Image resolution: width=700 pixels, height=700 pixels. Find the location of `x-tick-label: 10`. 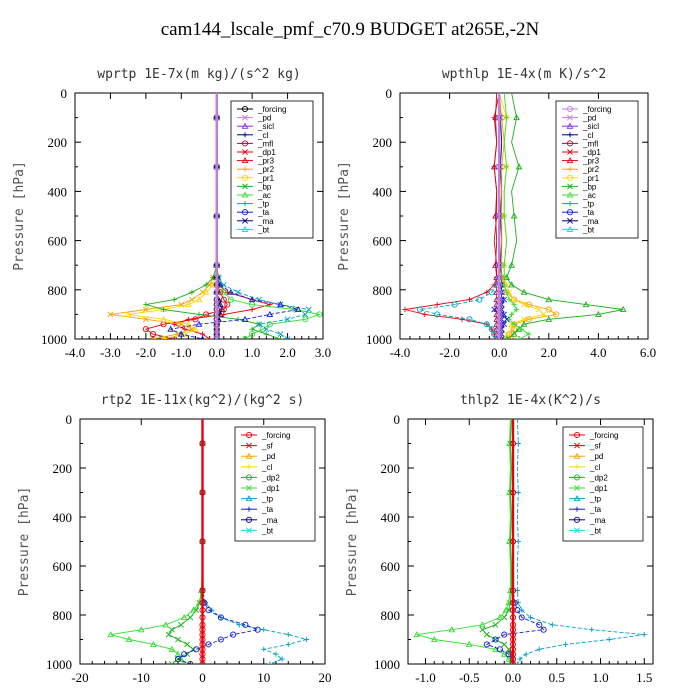

x-tick-label: 10 is located at coordinates (263, 677).